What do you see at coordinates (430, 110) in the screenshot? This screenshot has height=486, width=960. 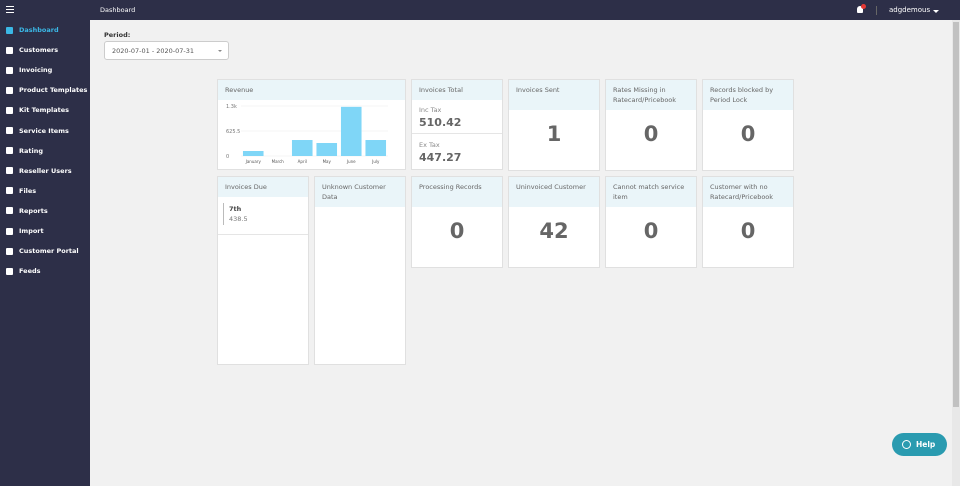 I see `row-label: Inc Tax` at bounding box center [430, 110].